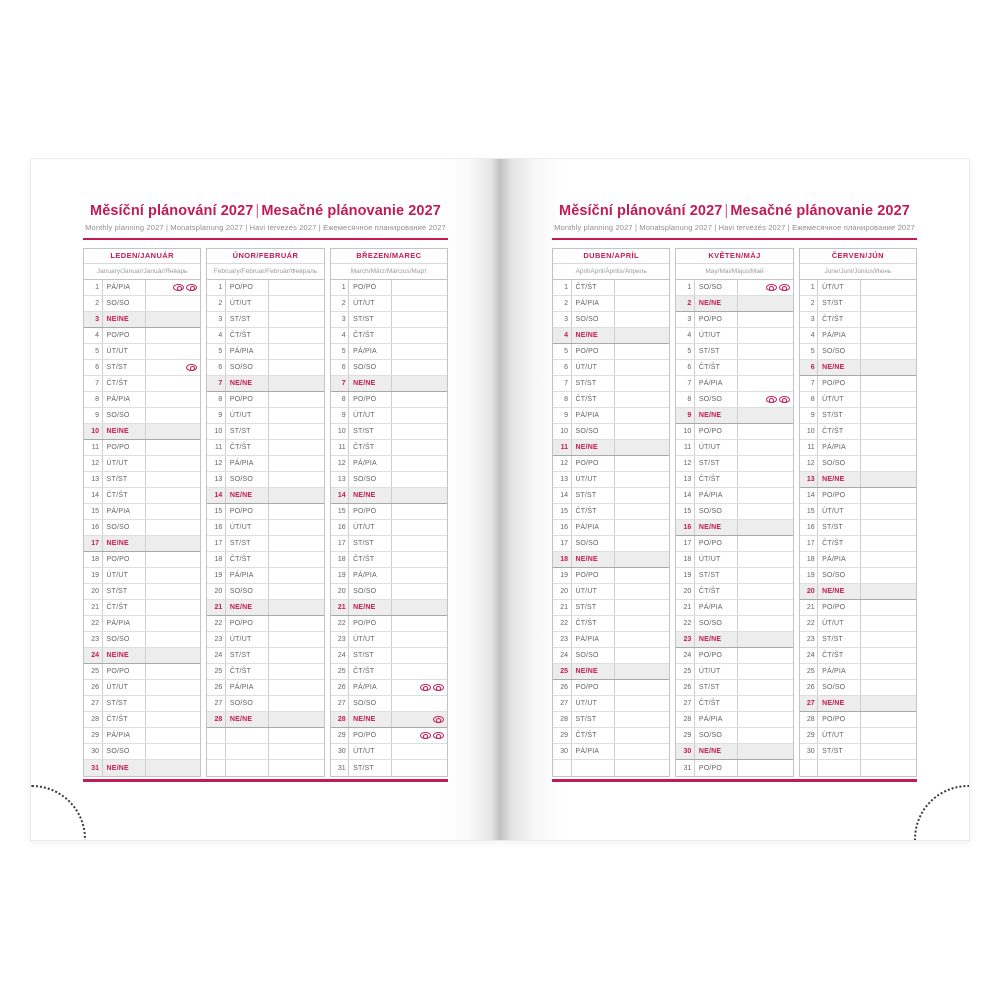 This screenshot has width=1000, height=1000. What do you see at coordinates (734, 496) in the screenshot?
I see `day-row: 14 PÁ/PIA` at bounding box center [734, 496].